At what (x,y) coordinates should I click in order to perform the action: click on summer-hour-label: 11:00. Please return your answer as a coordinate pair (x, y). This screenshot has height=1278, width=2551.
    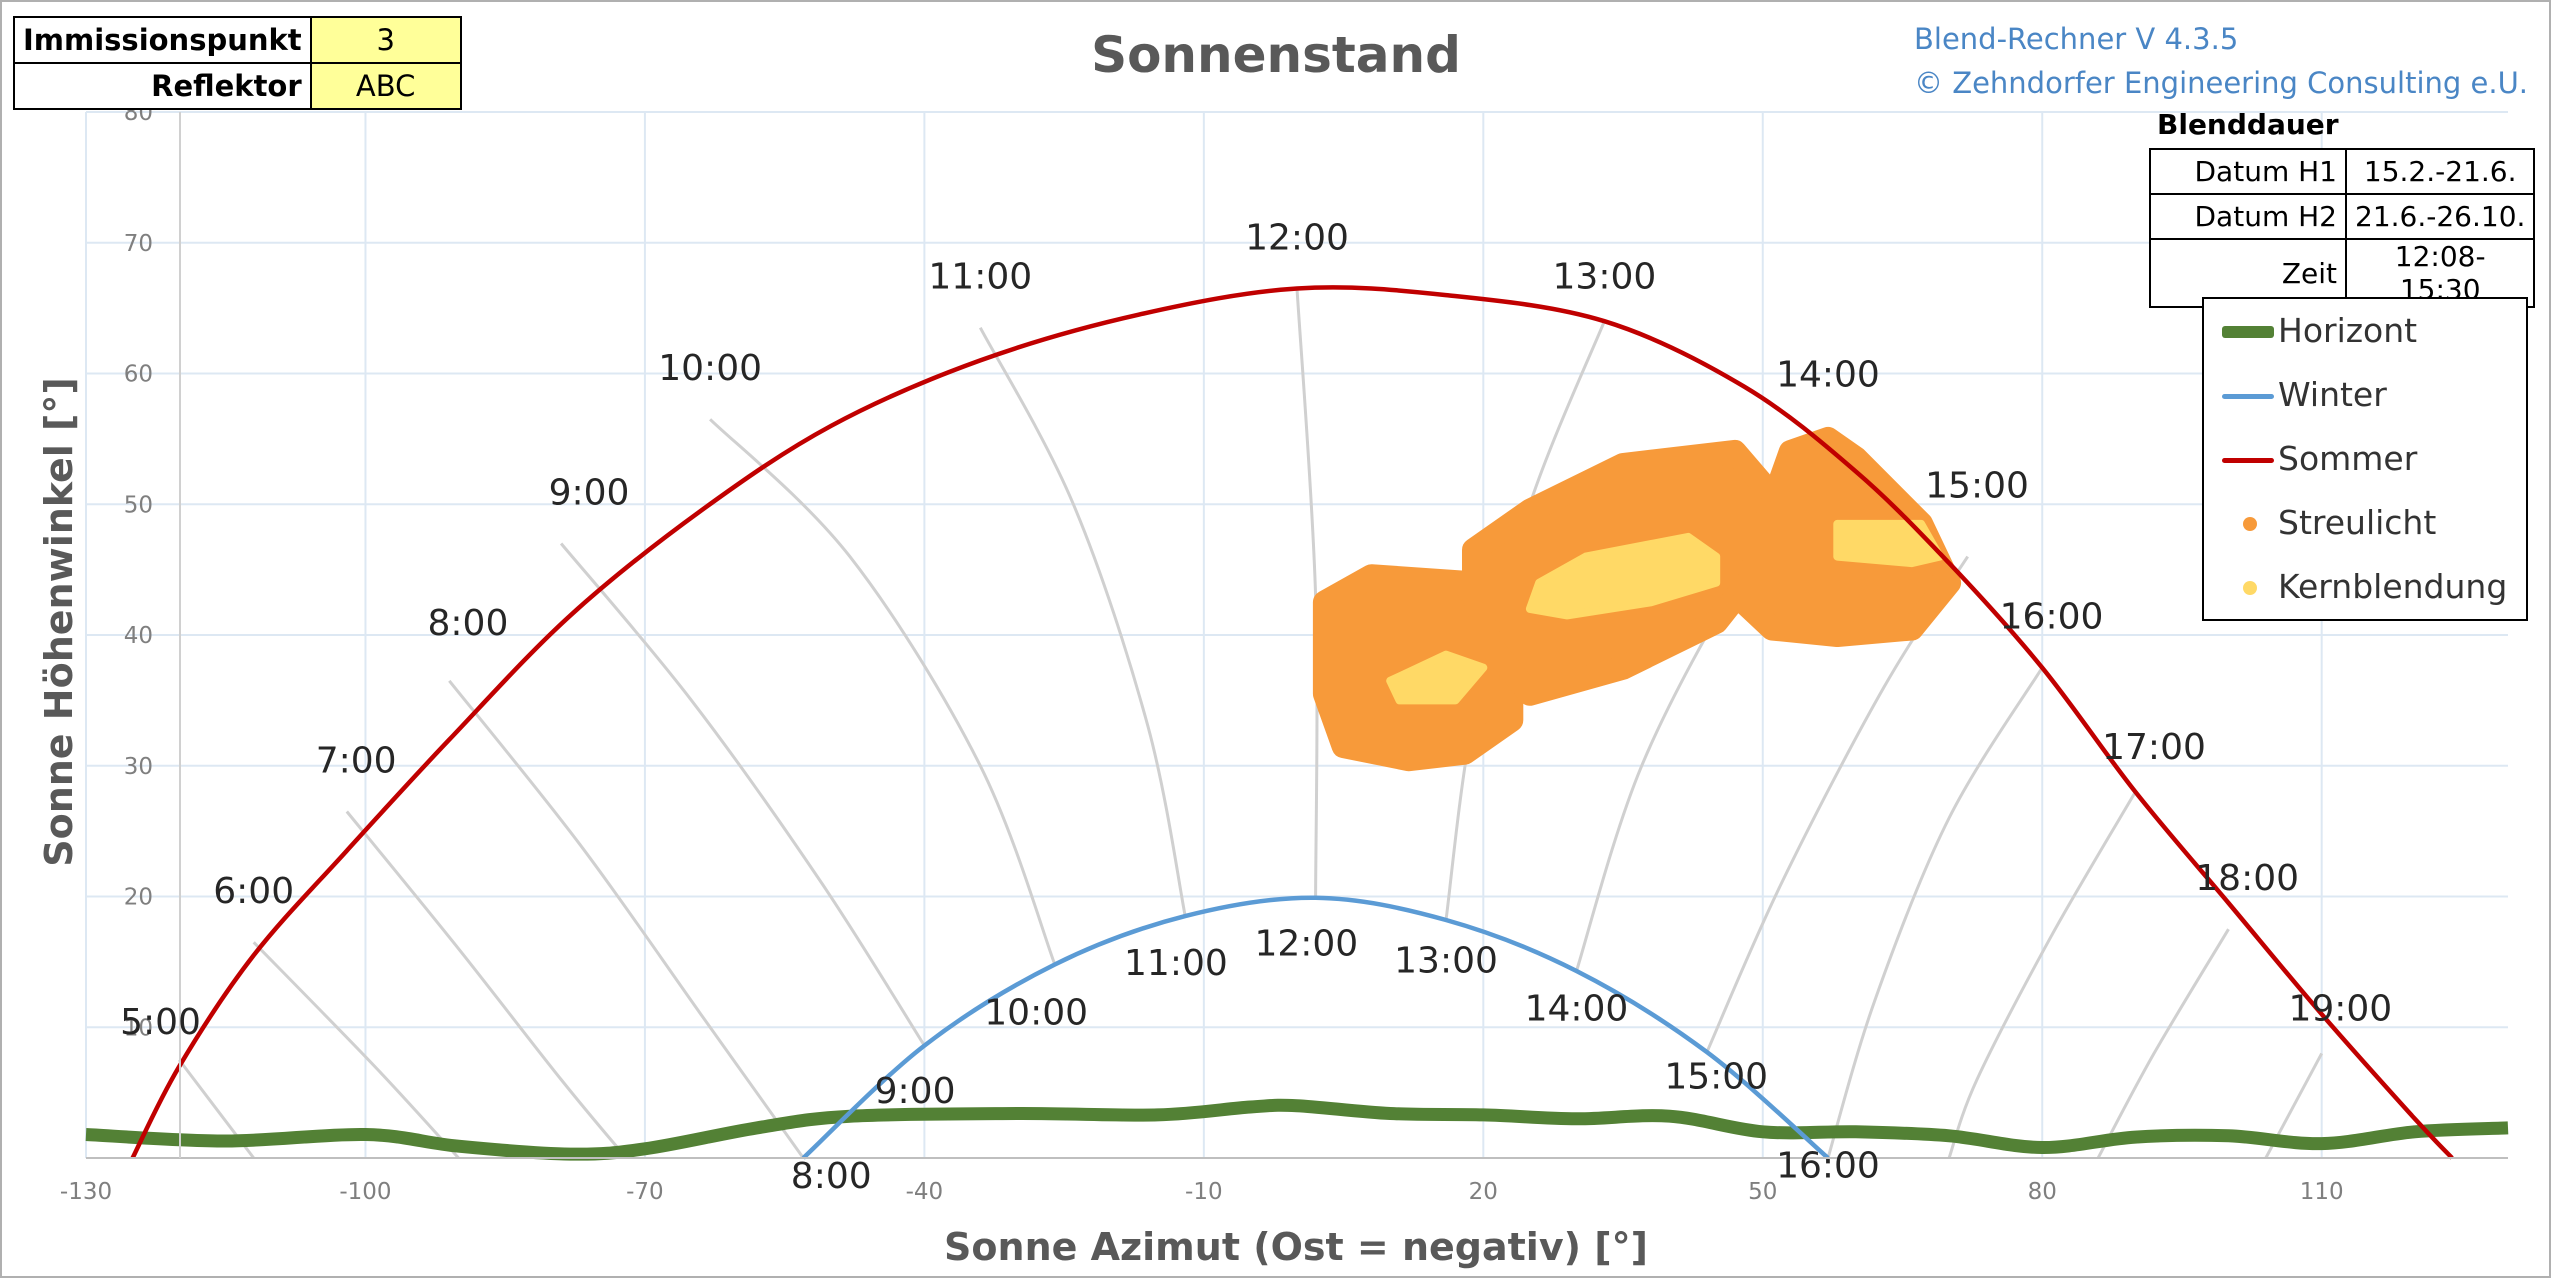
    Looking at the image, I should click on (980, 277).